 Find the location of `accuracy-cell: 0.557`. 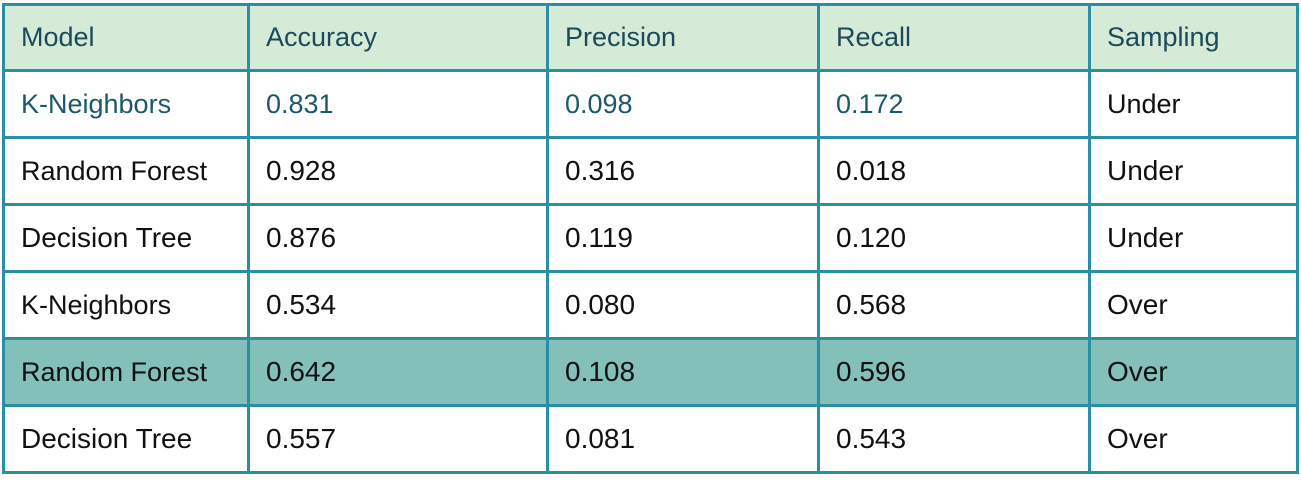

accuracy-cell: 0.557 is located at coordinates (398, 439).